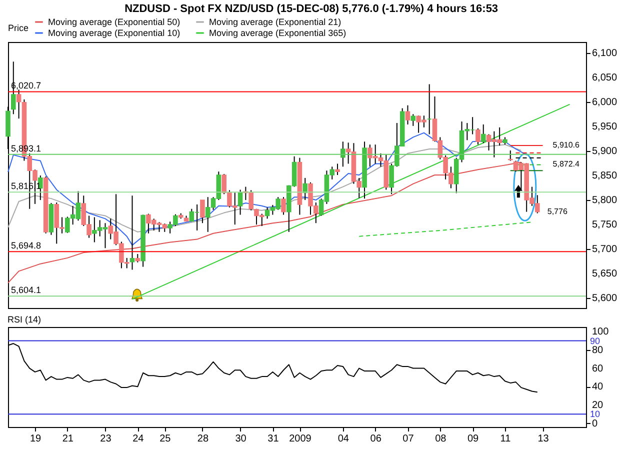  I want to click on y-tick-label: 6,050, so click(605, 78).